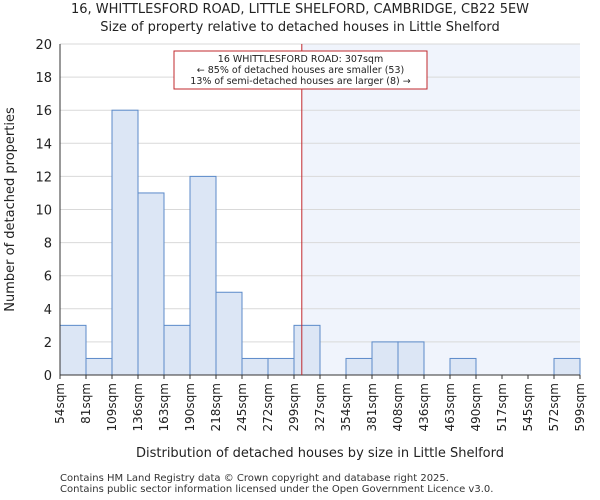 This screenshot has height=500, width=600. I want to click on annotation-text: 16 WHITTLESFORD ROAD: 307sqm, so click(300, 59).